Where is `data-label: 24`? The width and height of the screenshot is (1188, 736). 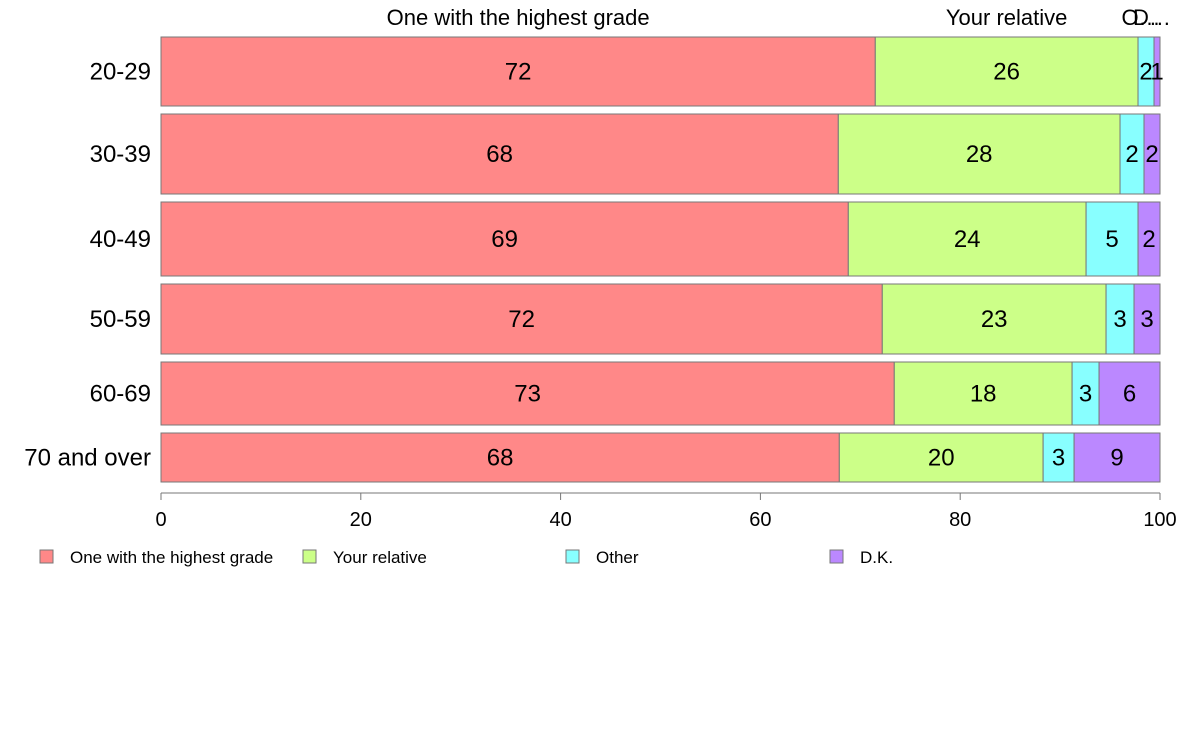
data-label: 24 is located at coordinates (967, 239).